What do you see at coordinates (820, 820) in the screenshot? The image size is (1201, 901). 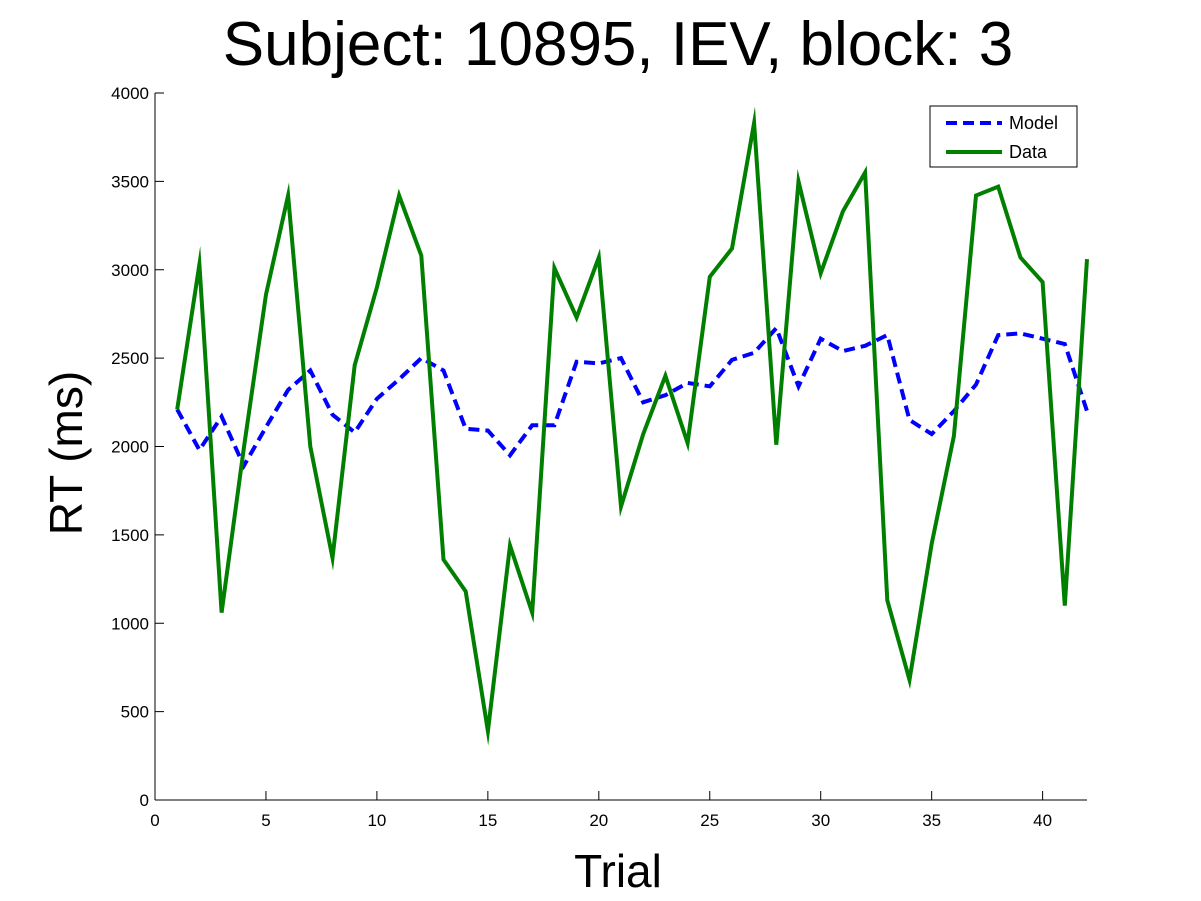 I see `x-tick-label: 30` at bounding box center [820, 820].